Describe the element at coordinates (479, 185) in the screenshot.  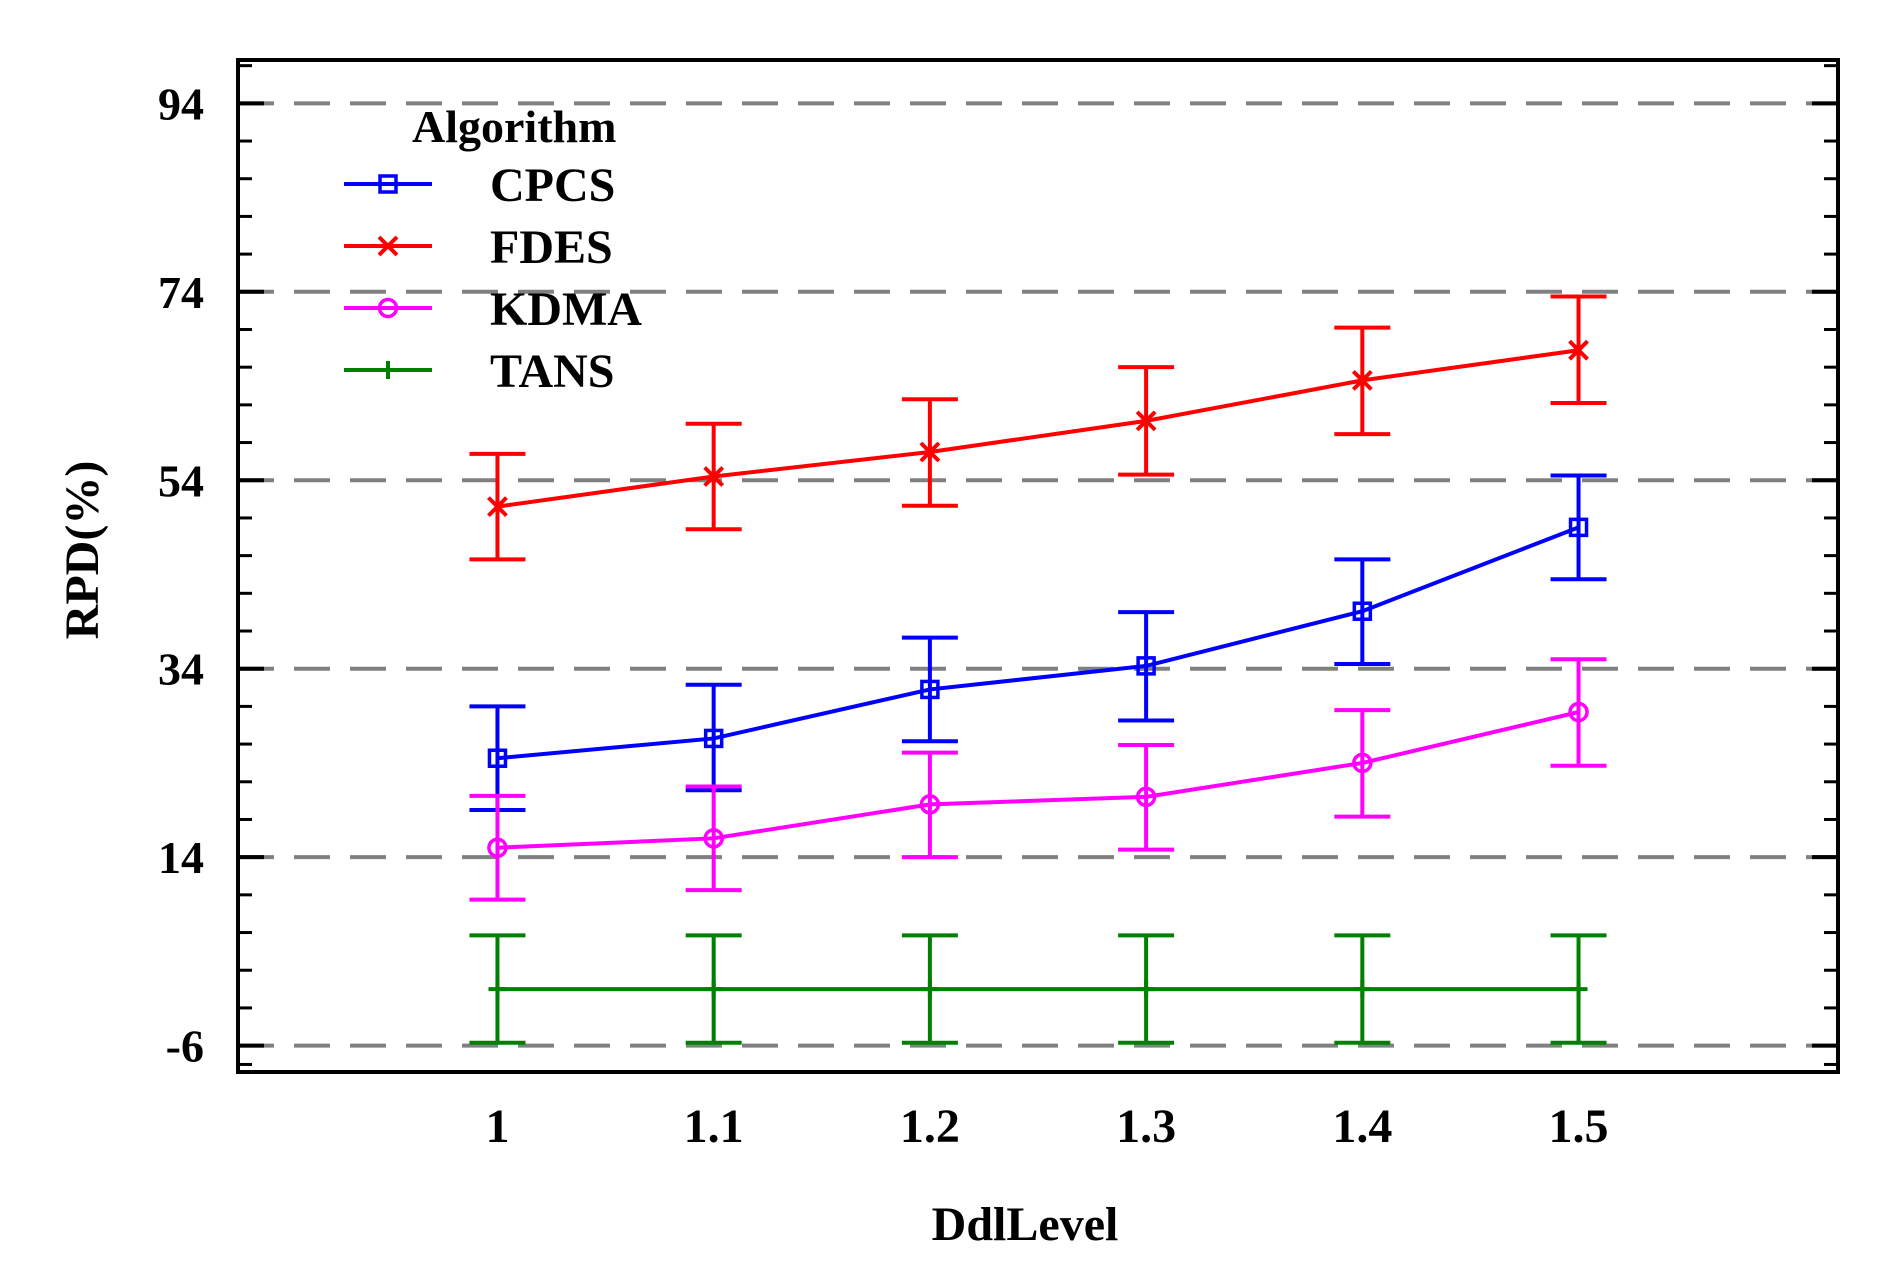
I see `legend-item-cpcs: CPCS` at that location.